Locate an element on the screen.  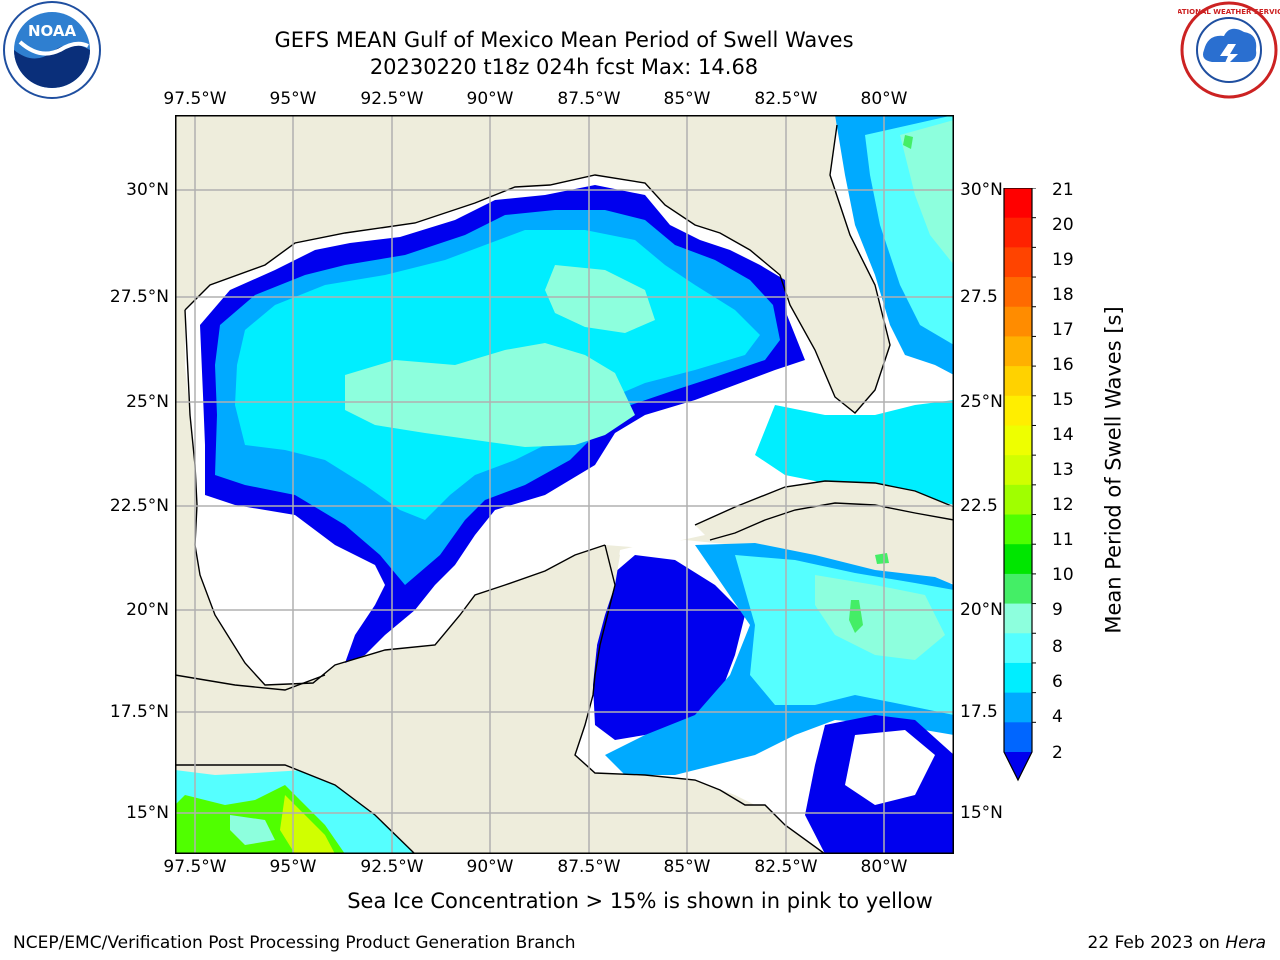
pacific-cyan is located at coordinates (252, 830).